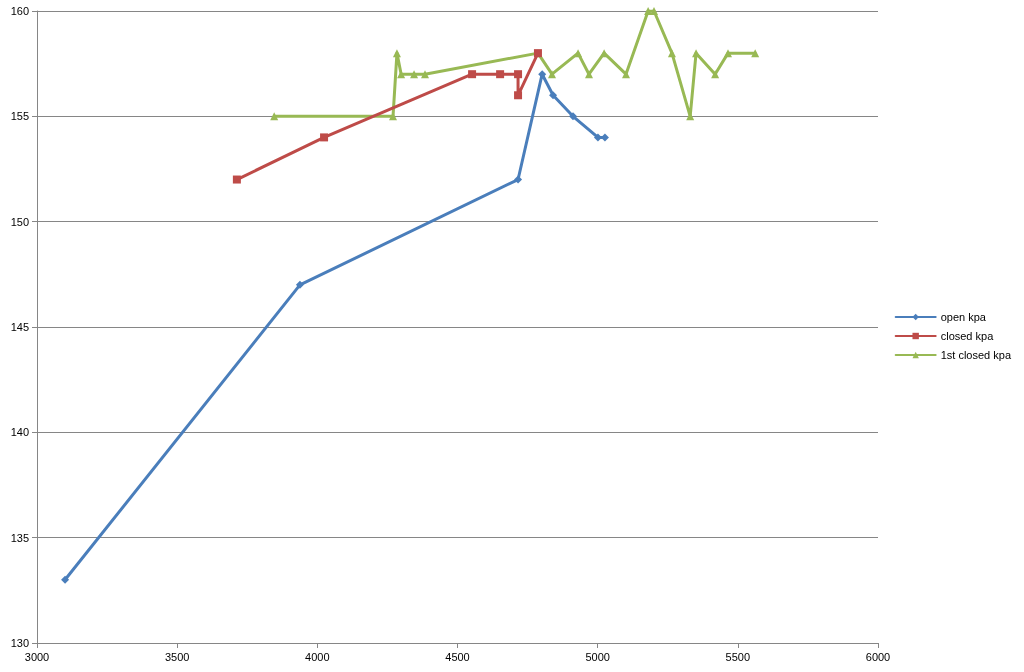 The width and height of the screenshot is (1024, 672). What do you see at coordinates (317, 656) in the screenshot?
I see `x-tick-label: 4000` at bounding box center [317, 656].